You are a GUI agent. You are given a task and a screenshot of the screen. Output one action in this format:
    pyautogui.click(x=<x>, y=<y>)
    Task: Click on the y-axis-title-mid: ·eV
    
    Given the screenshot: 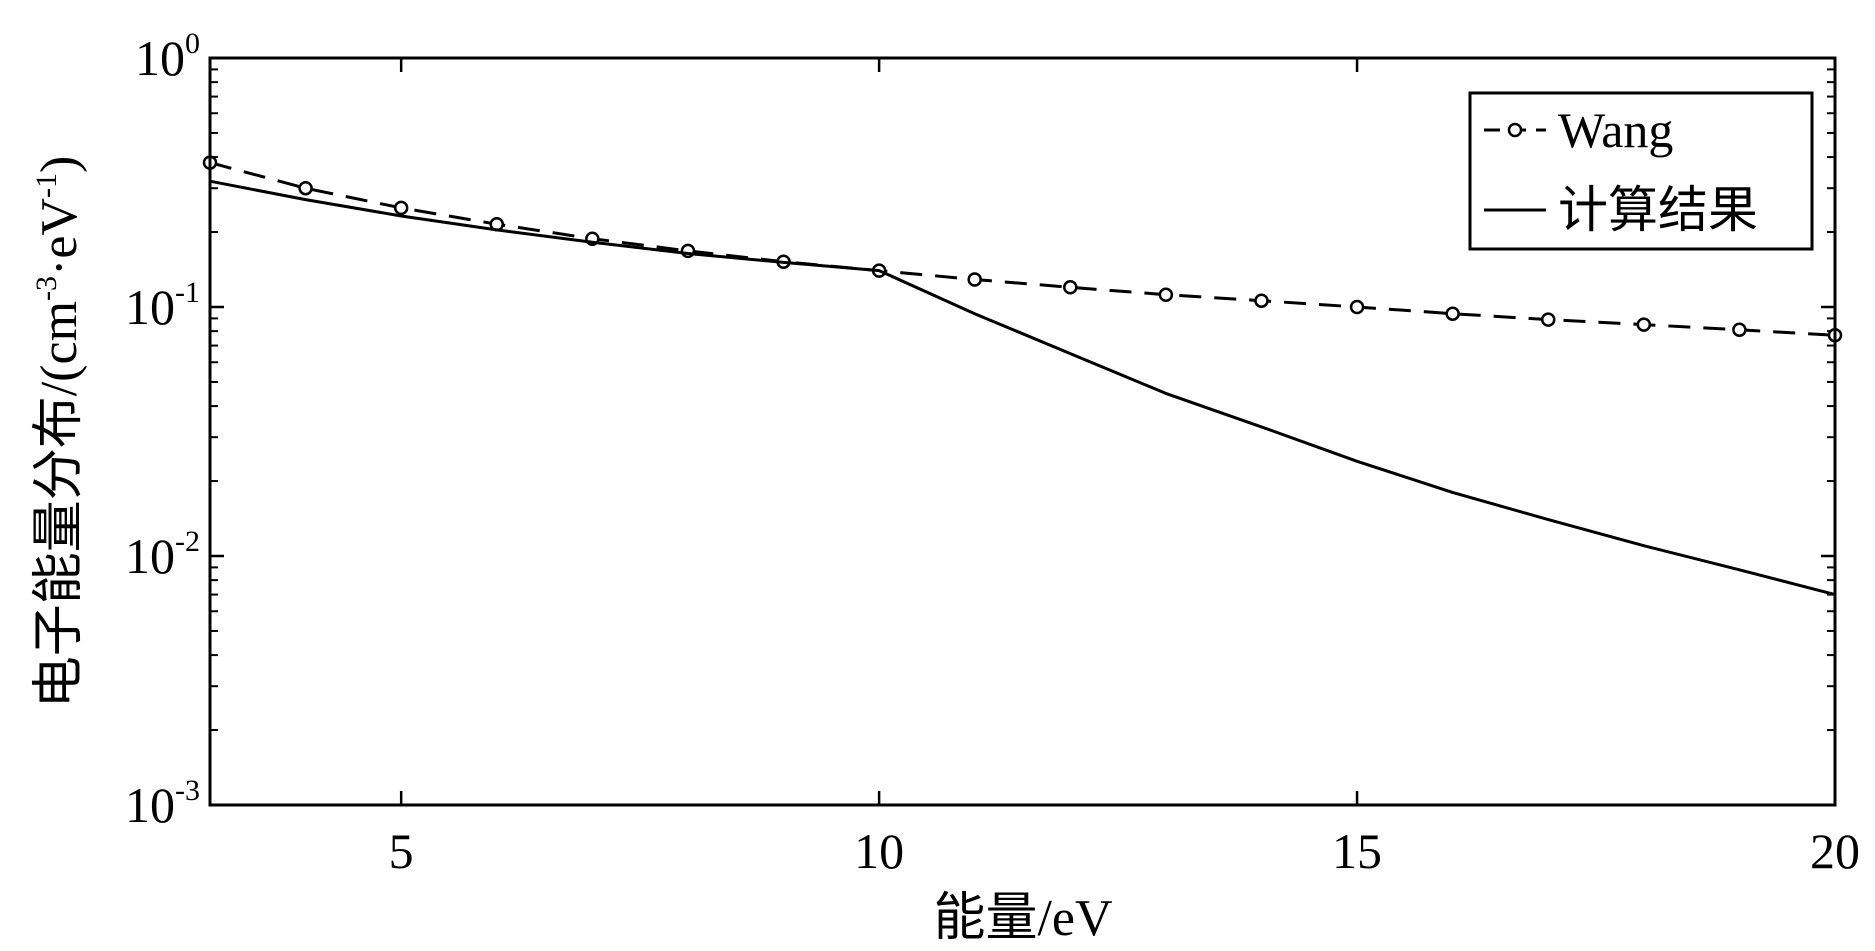 What is the action you would take?
    pyautogui.click(x=59, y=237)
    